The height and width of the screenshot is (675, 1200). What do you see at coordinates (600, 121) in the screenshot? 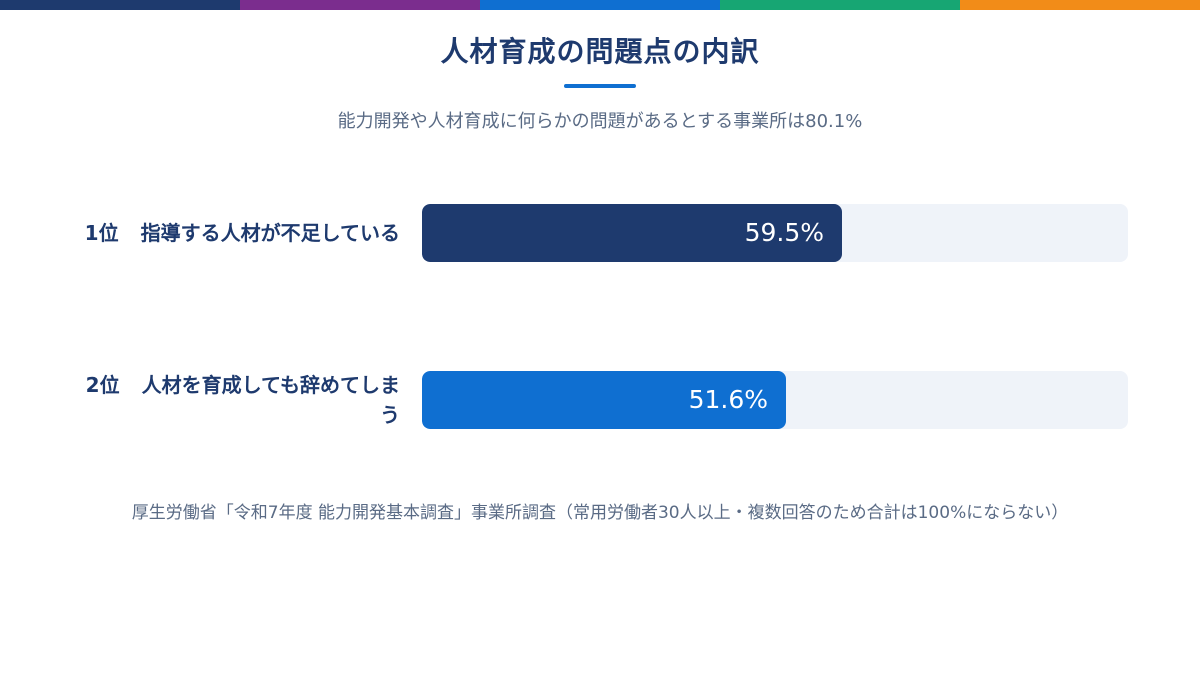
I see `chart-subtitle: 能力開発や人材育成に何らかの問題があるとする事業所は80.1%` at bounding box center [600, 121].